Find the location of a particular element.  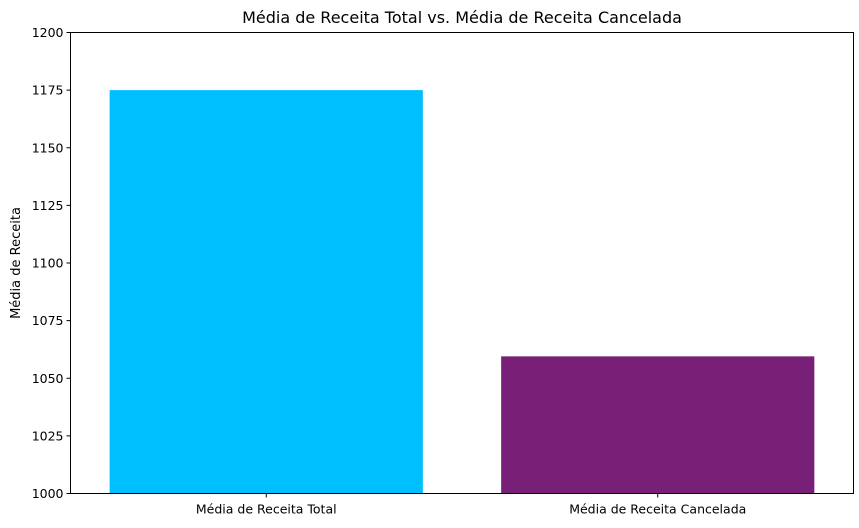

y-tick-label: 1000 is located at coordinates (48, 493).